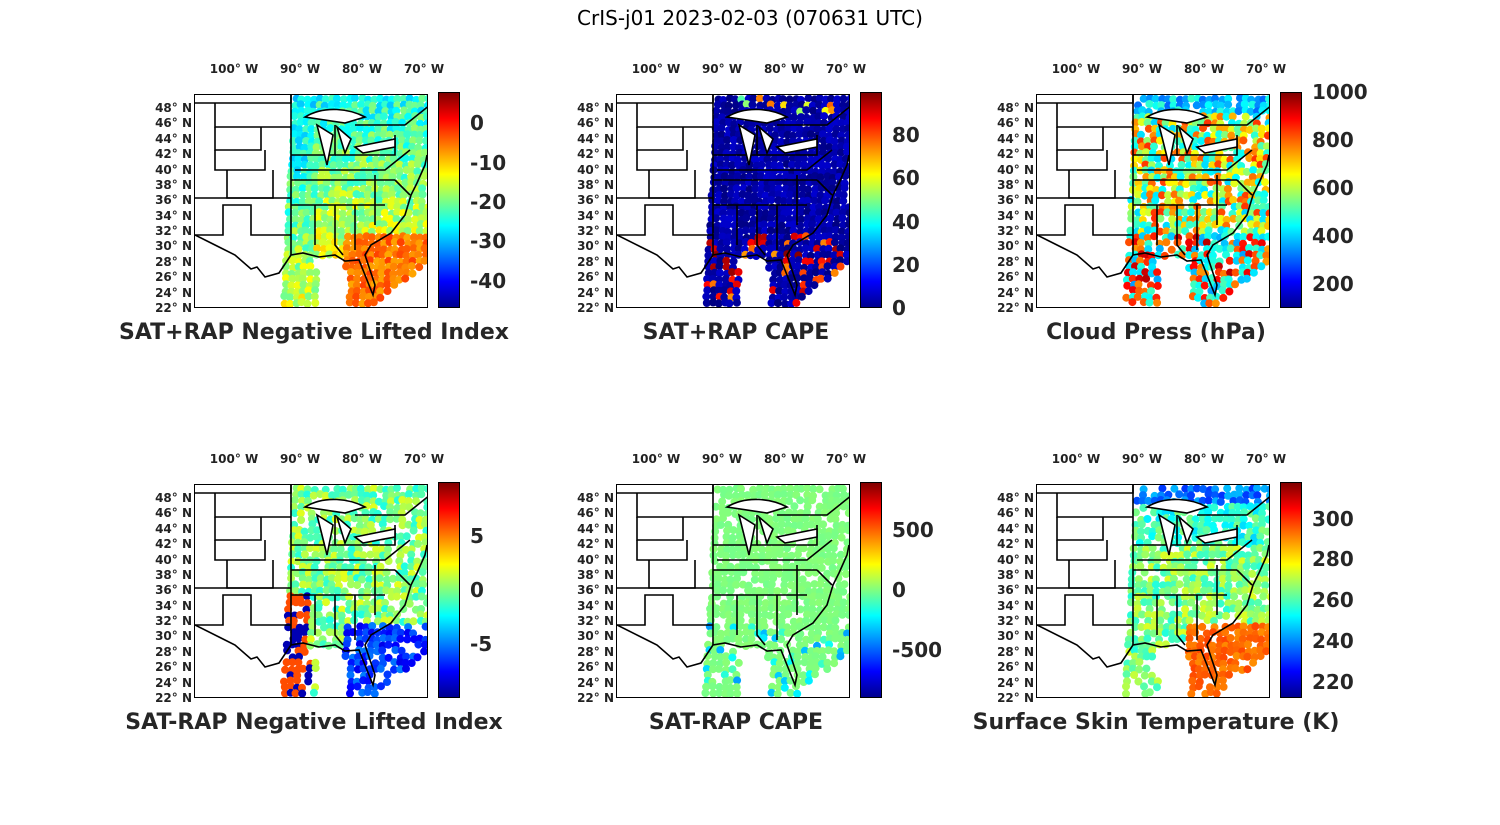 Image resolution: width=1500 pixels, height=825 pixels. I want to click on latitude-tick-label: 34° N, so click(595, 605).